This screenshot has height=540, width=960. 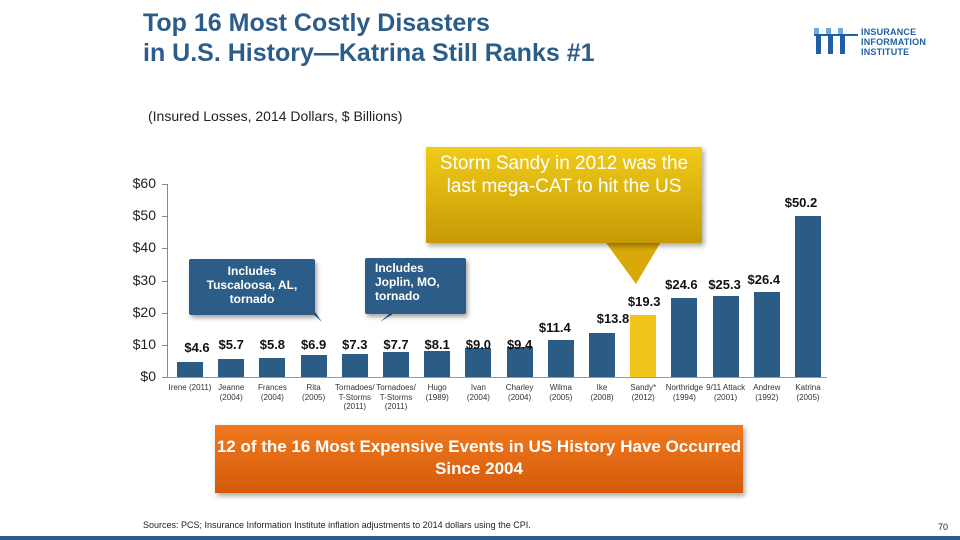 I want to click on category-name: Rita, so click(x=313, y=387).